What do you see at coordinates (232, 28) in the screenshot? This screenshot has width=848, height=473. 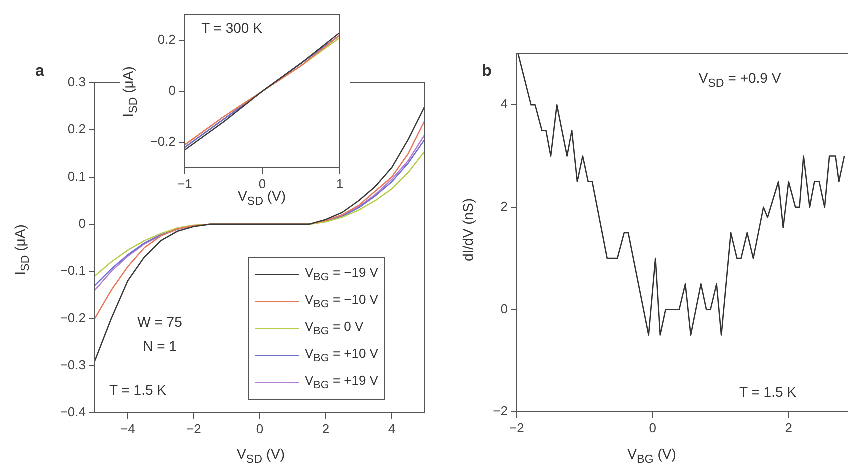 I see `annotation: T = 300 K` at bounding box center [232, 28].